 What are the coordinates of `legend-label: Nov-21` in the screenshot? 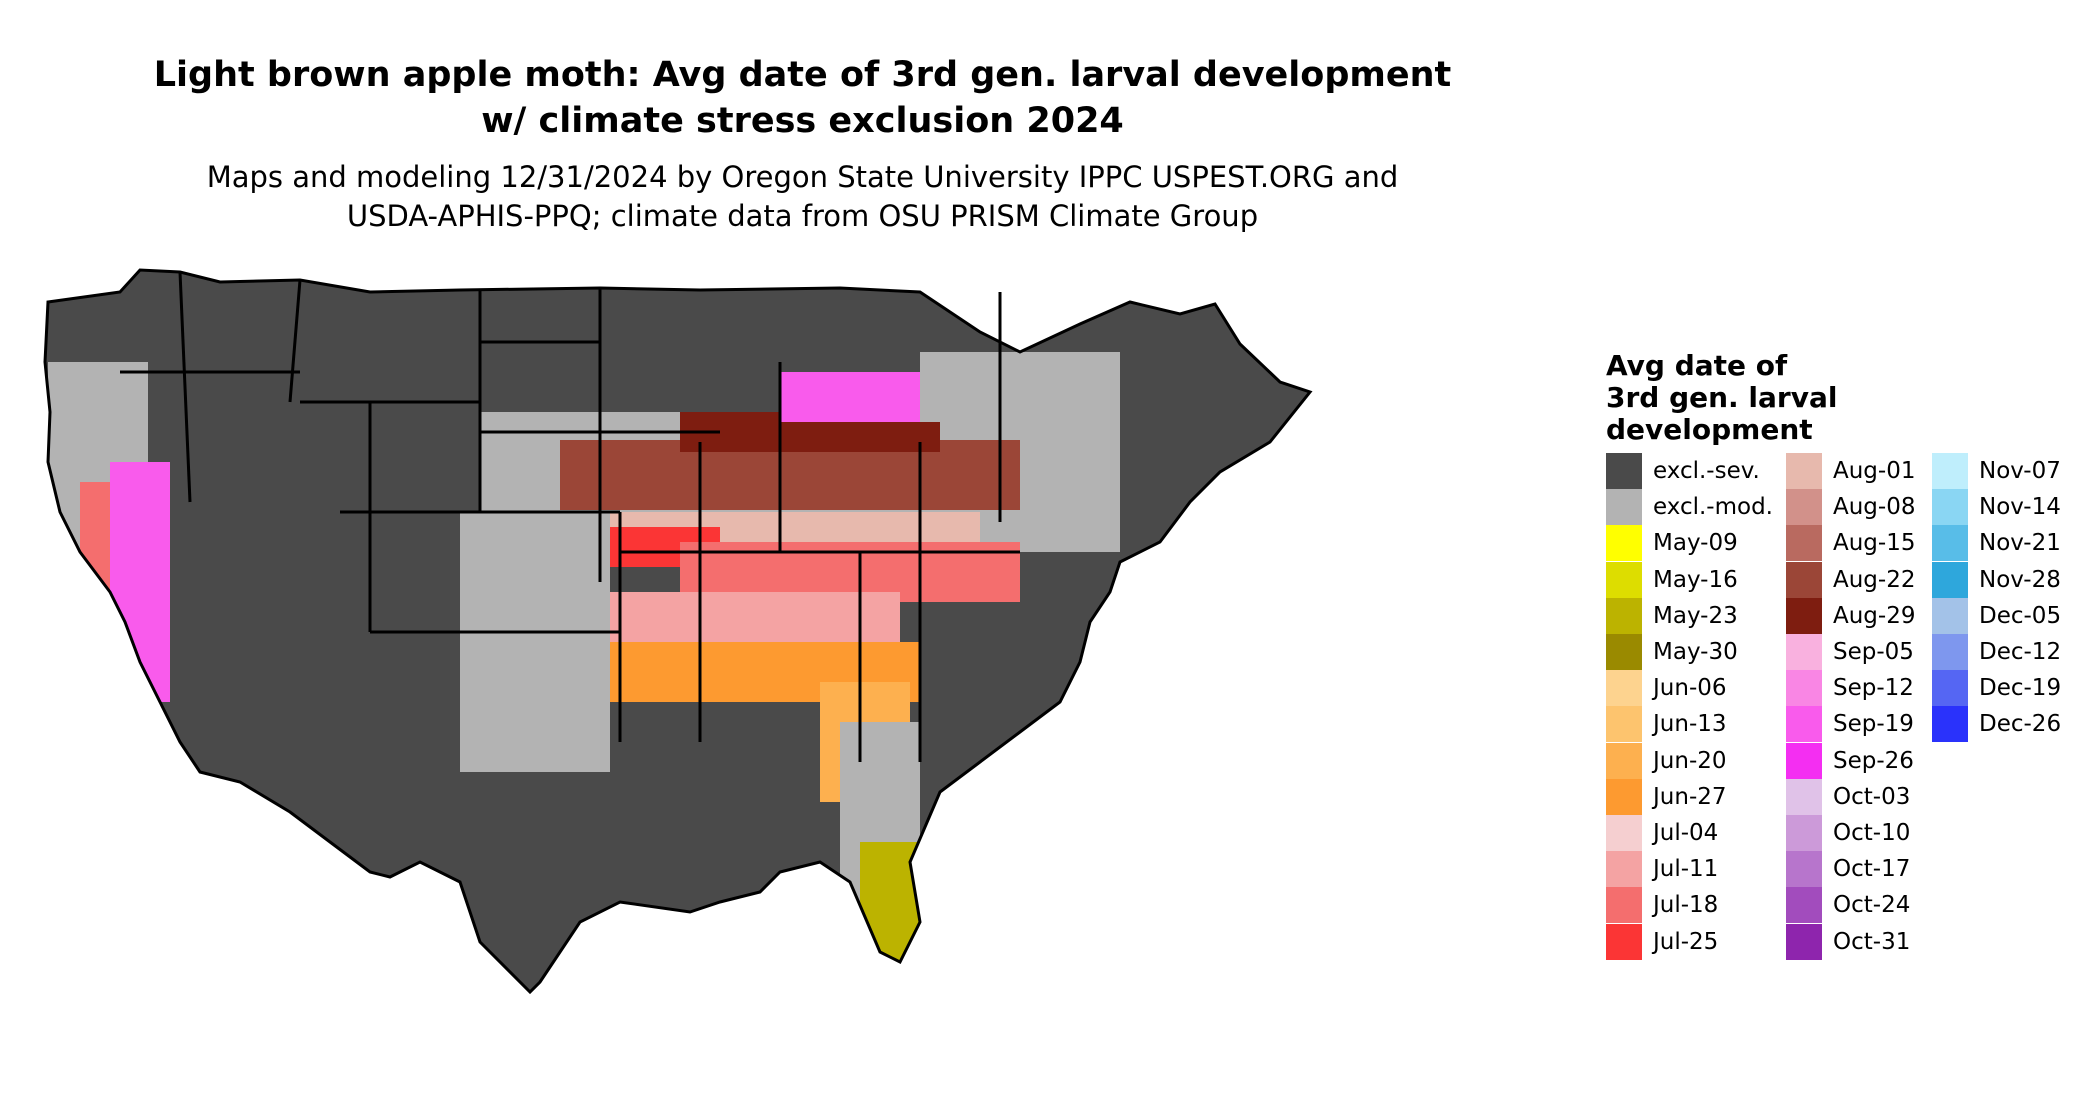 It's located at (2020, 543).